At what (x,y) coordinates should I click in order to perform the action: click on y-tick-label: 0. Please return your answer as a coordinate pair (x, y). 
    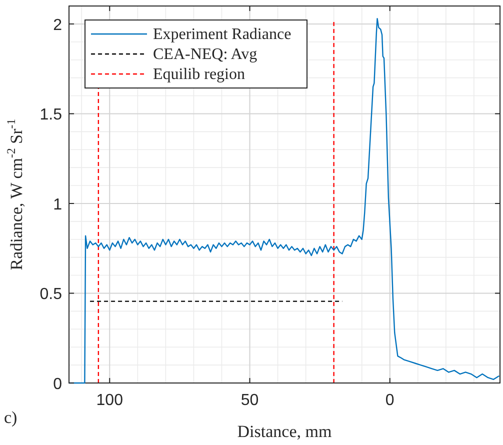
    Looking at the image, I should click on (57, 384).